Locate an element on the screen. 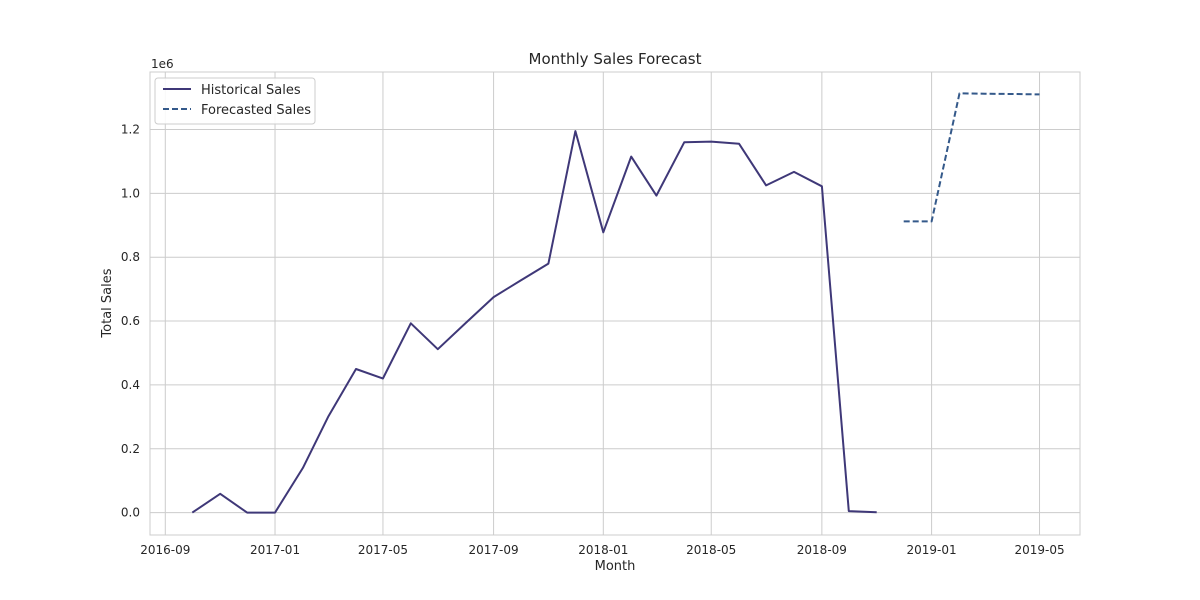 This screenshot has height=600, width=1200. x-tick-label: 2017-01 is located at coordinates (275, 550).